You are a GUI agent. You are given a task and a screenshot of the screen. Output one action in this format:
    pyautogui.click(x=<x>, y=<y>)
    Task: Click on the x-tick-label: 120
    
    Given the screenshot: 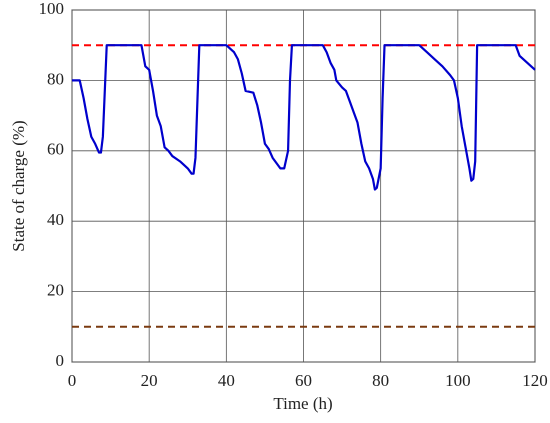 What is the action you would take?
    pyautogui.click(x=535, y=380)
    